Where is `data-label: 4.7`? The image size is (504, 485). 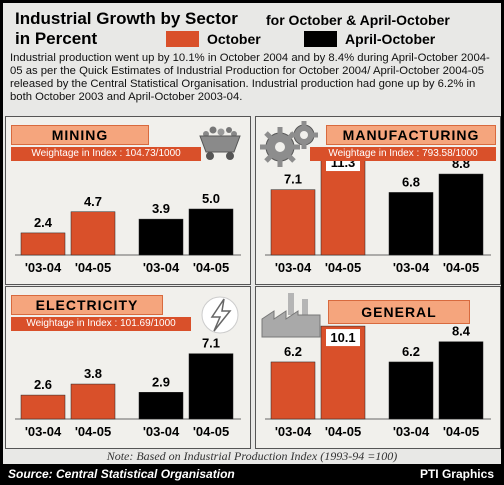
data-label: 4.7 is located at coordinates (93, 201).